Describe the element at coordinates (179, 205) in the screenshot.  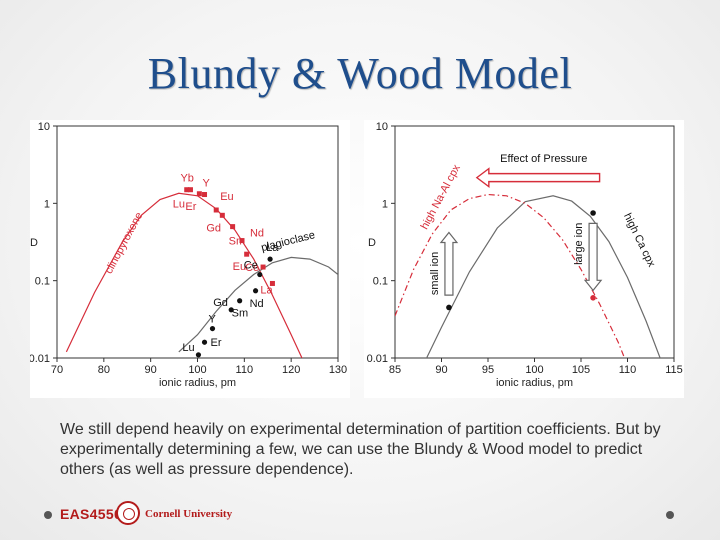
I see `cpx-point-label: Lu` at that location.